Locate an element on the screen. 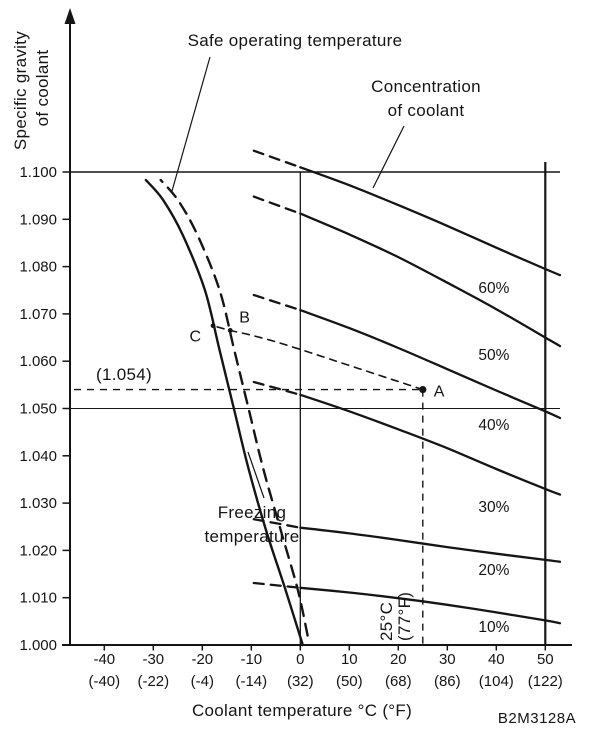 This screenshot has width=608, height=734. series-label-20pct: 20% is located at coordinates (493, 570).